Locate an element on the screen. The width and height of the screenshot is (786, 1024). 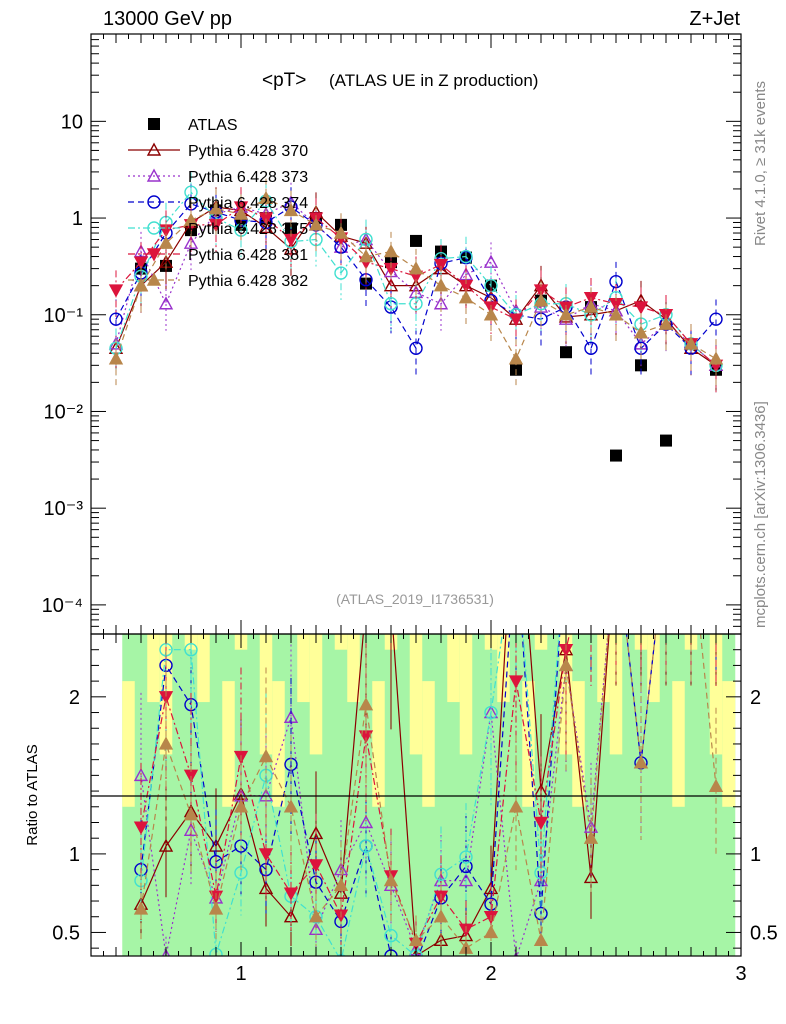
ratio-y-tick-label-left: 2 is located at coordinates (74, 698).